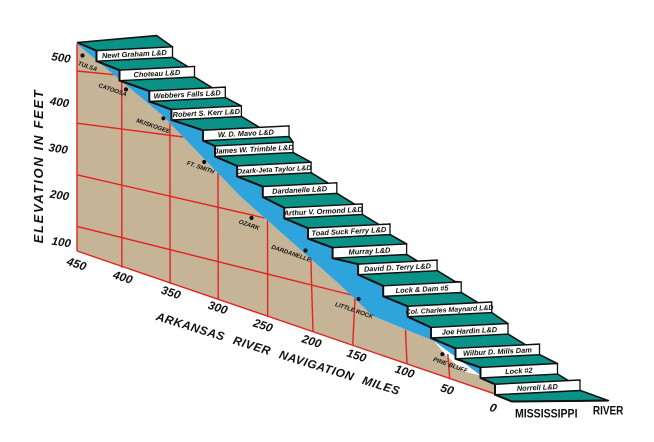 This screenshot has width=654, height=442. Describe the element at coordinates (498, 351) in the screenshot. I see `svg-text: Wilbur D. Mills Dam` at that location.